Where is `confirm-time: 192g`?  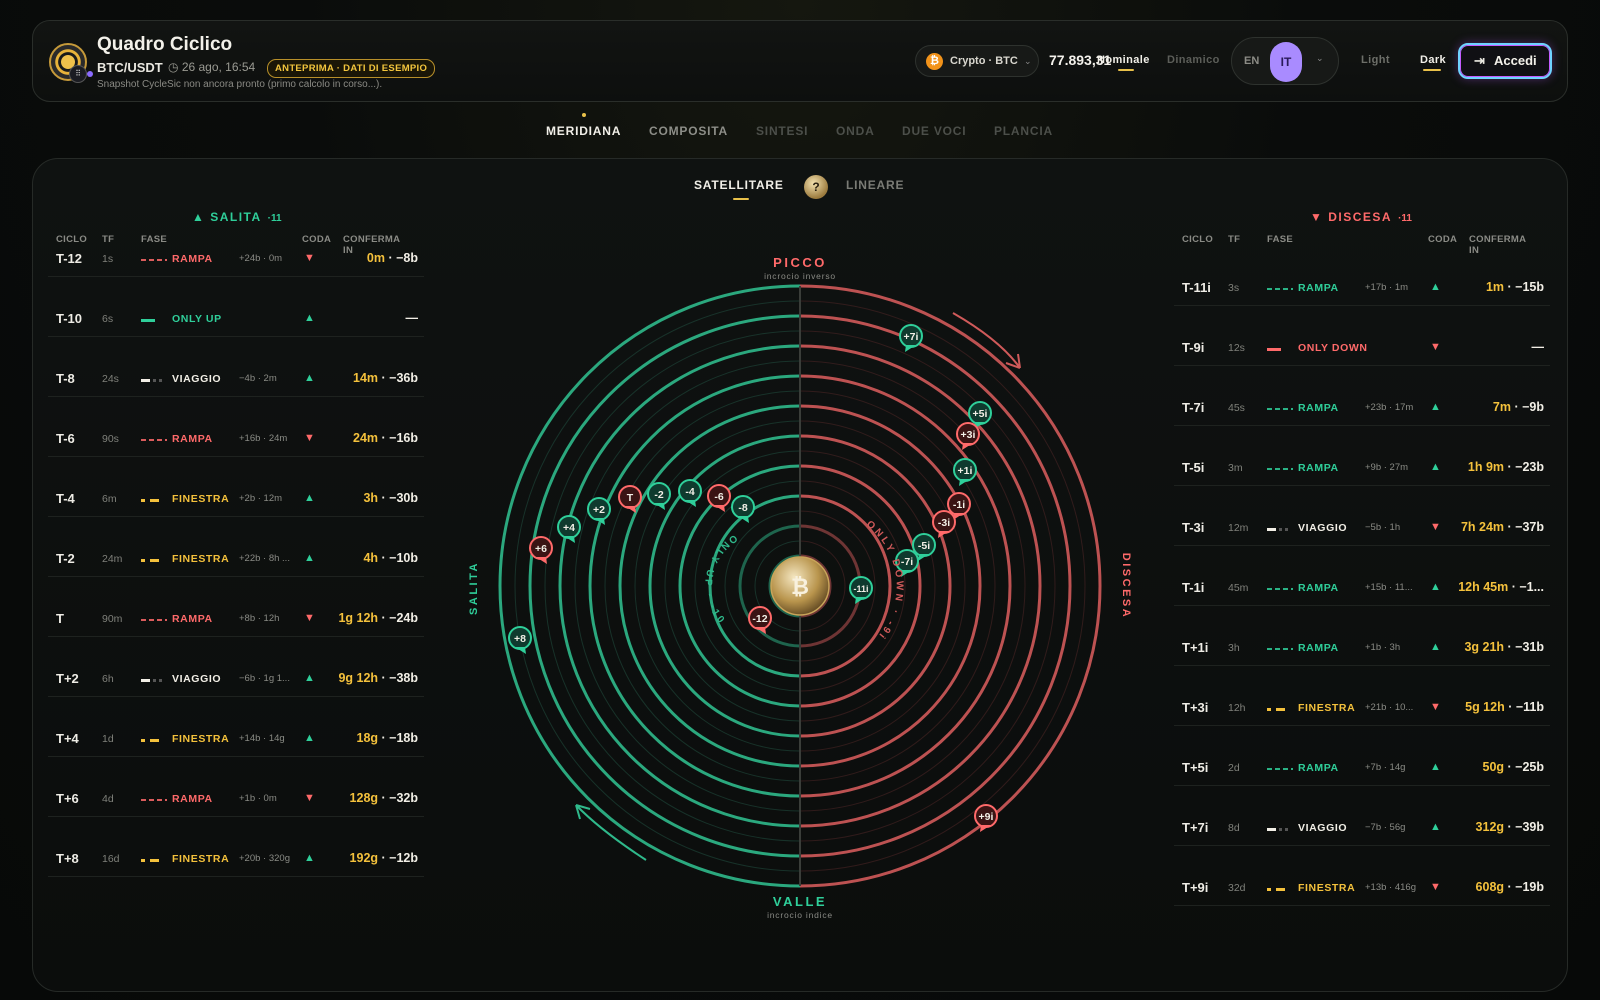
confirm-time: 192g is located at coordinates (364, 858).